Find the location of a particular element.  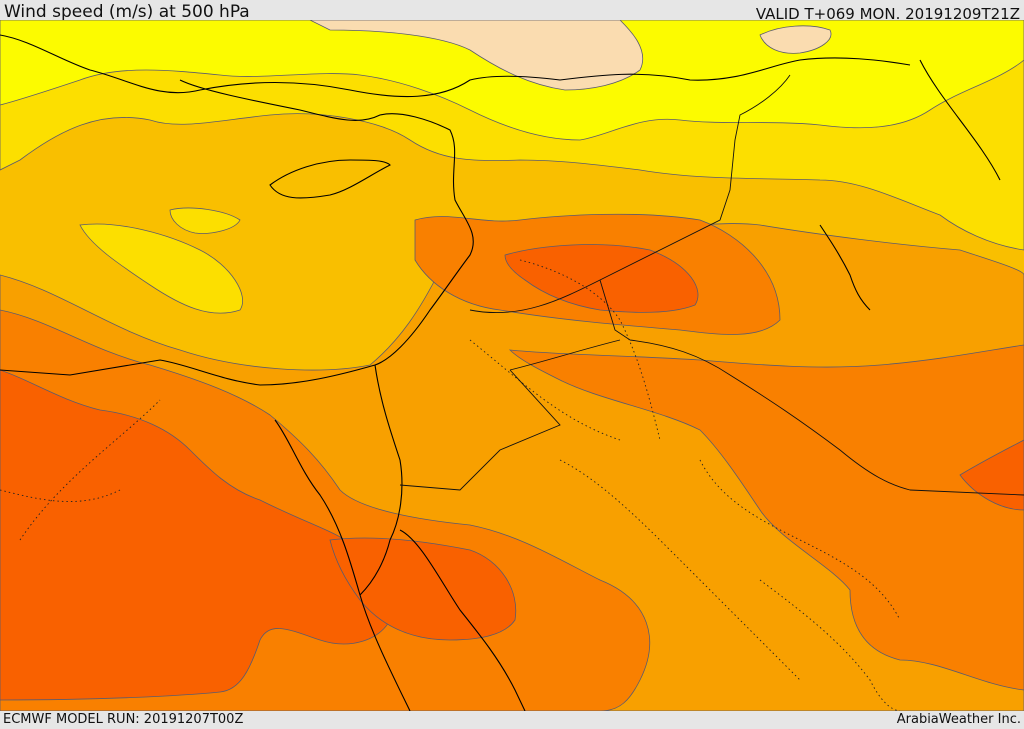

valid-time-label: VALID T+069 MON. 20191209T21Z is located at coordinates (887, 14).